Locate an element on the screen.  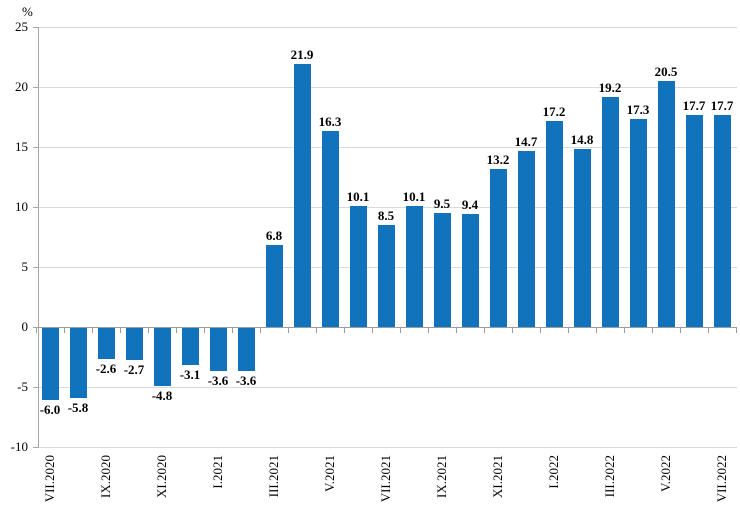
bar-value-label: 9.4 is located at coordinates (470, 205).